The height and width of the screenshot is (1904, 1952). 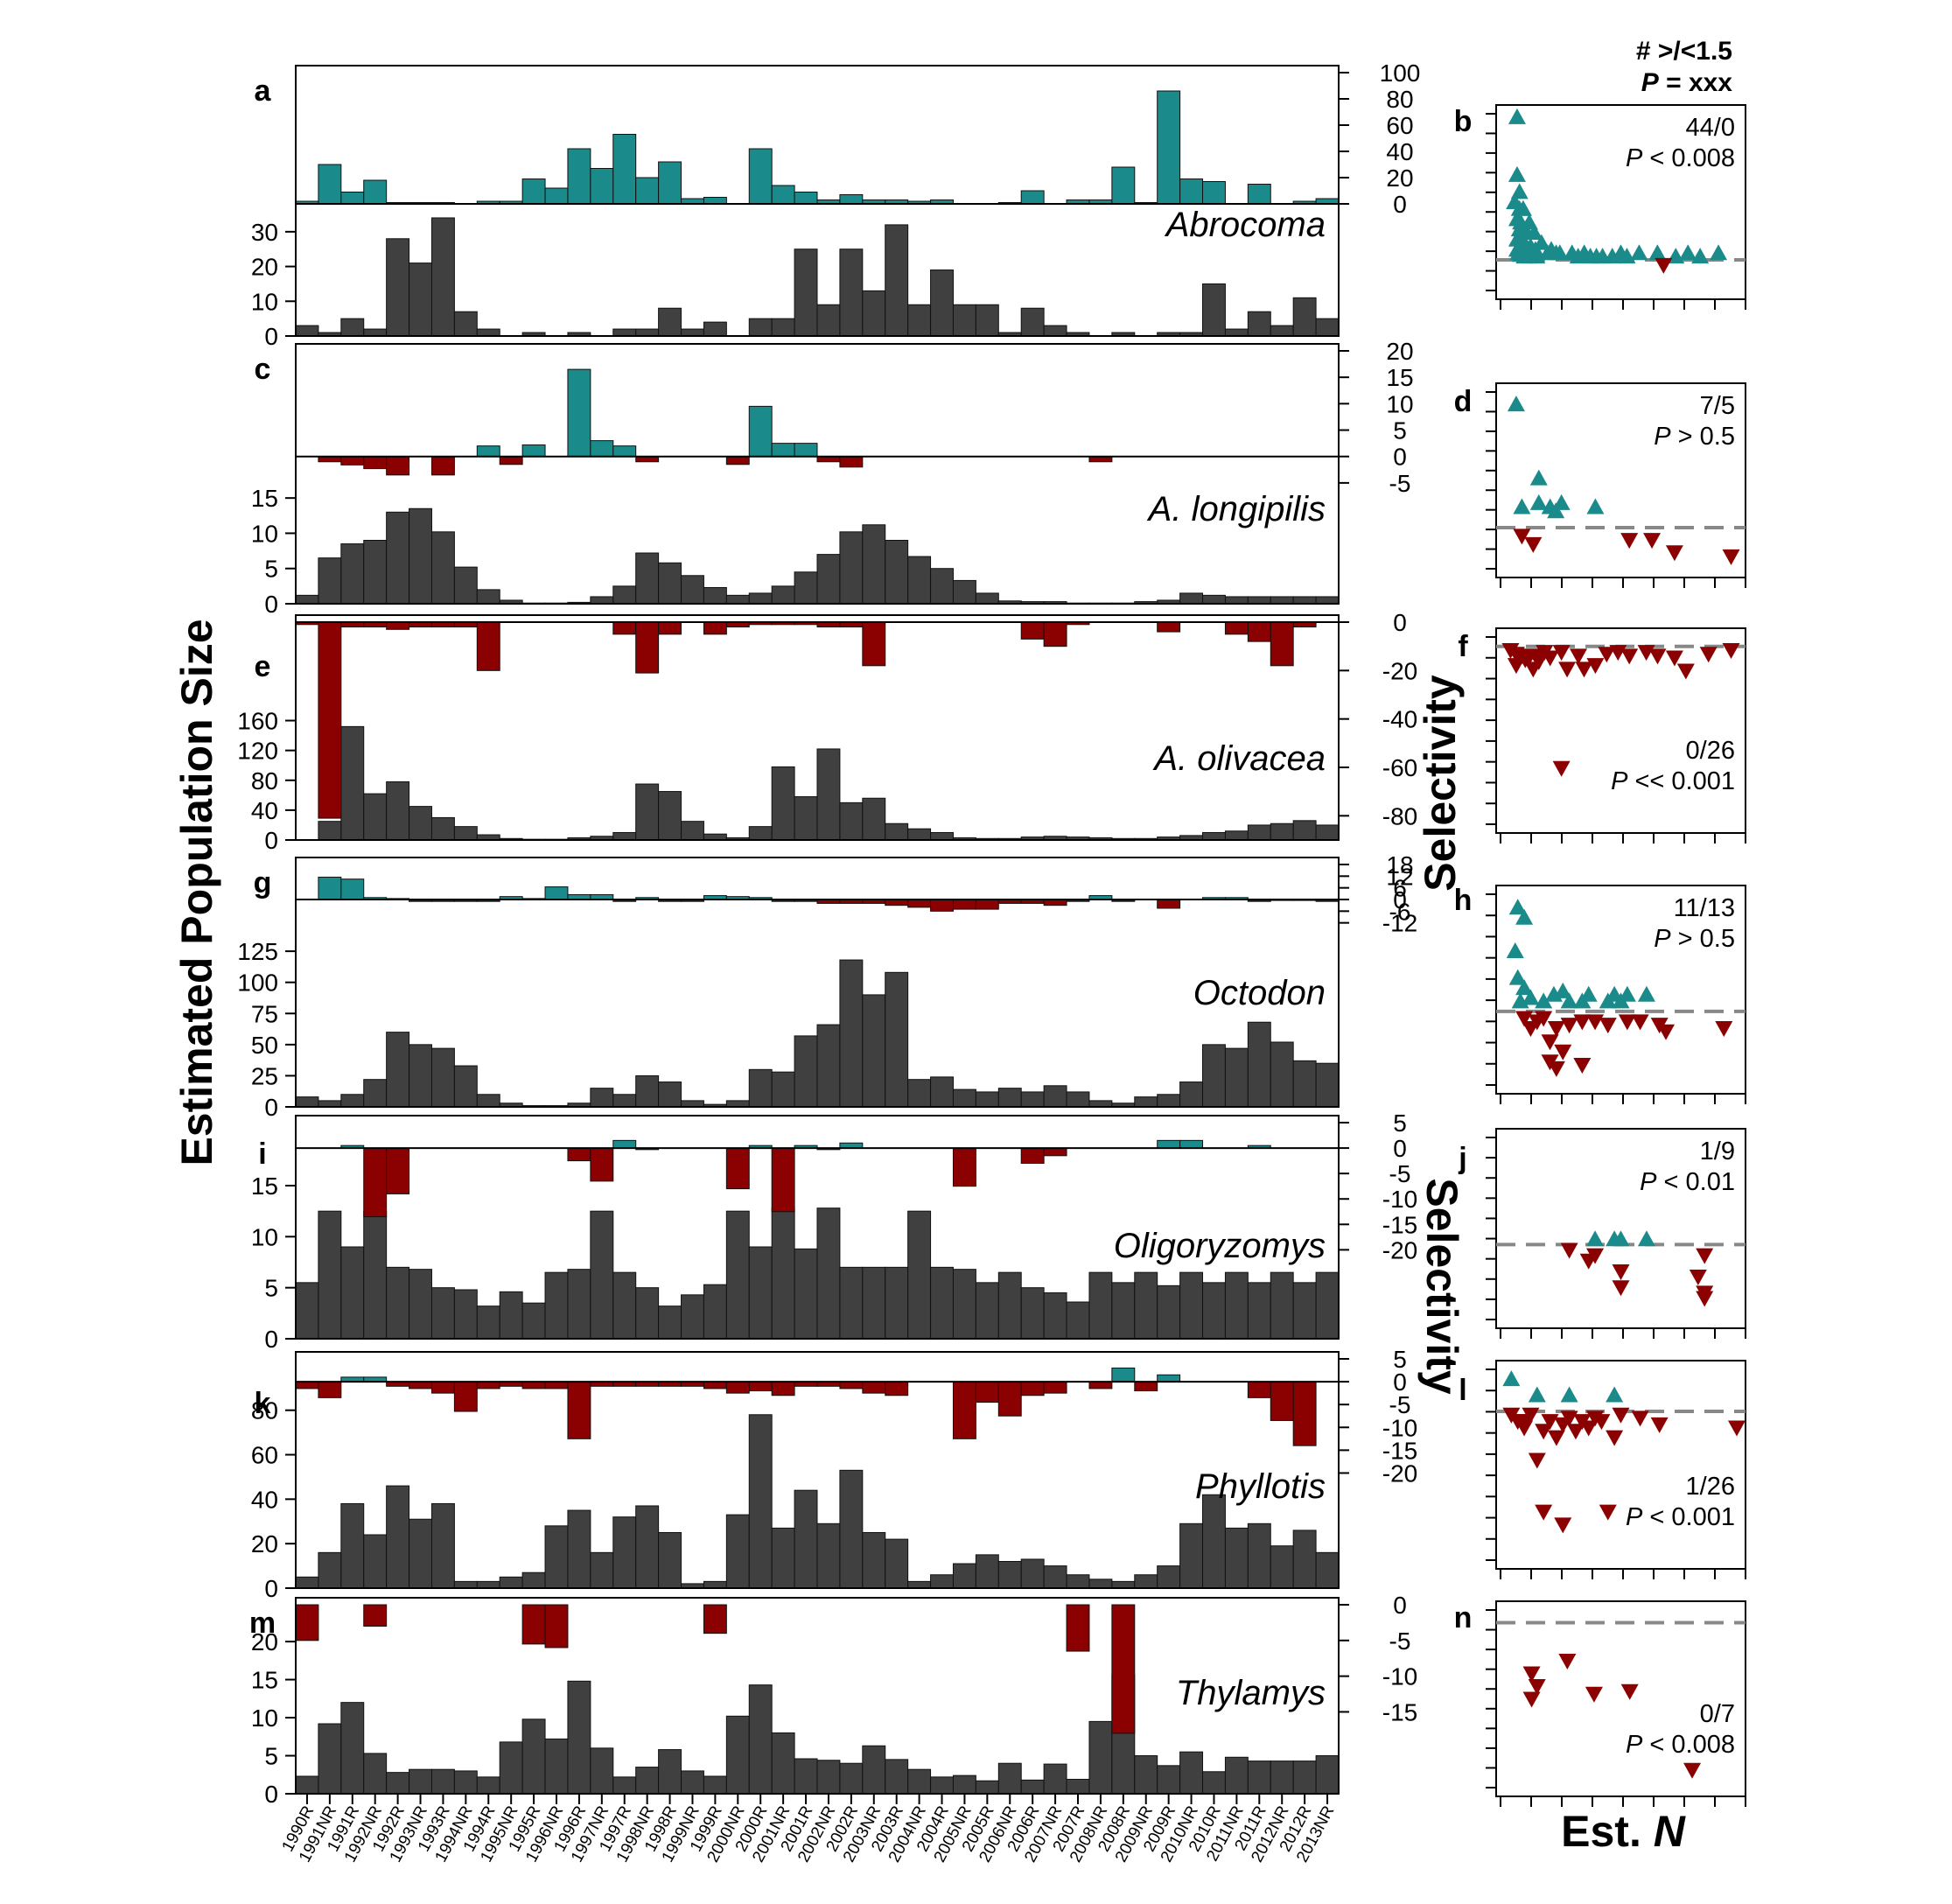 I want to click on scatter-p-value: P < 0.001, so click(x=1680, y=1517).